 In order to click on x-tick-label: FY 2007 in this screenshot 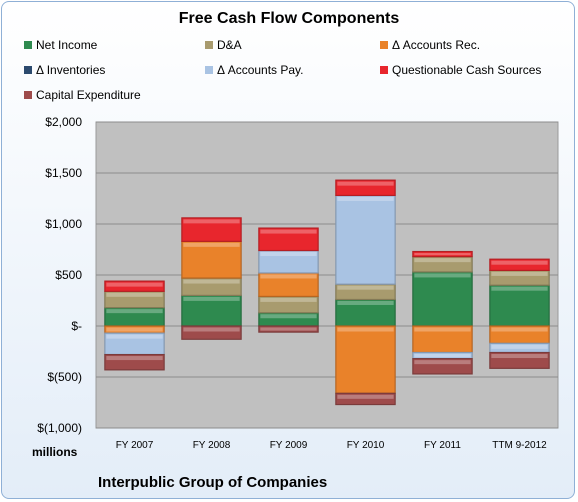, I will do `click(135, 445)`.